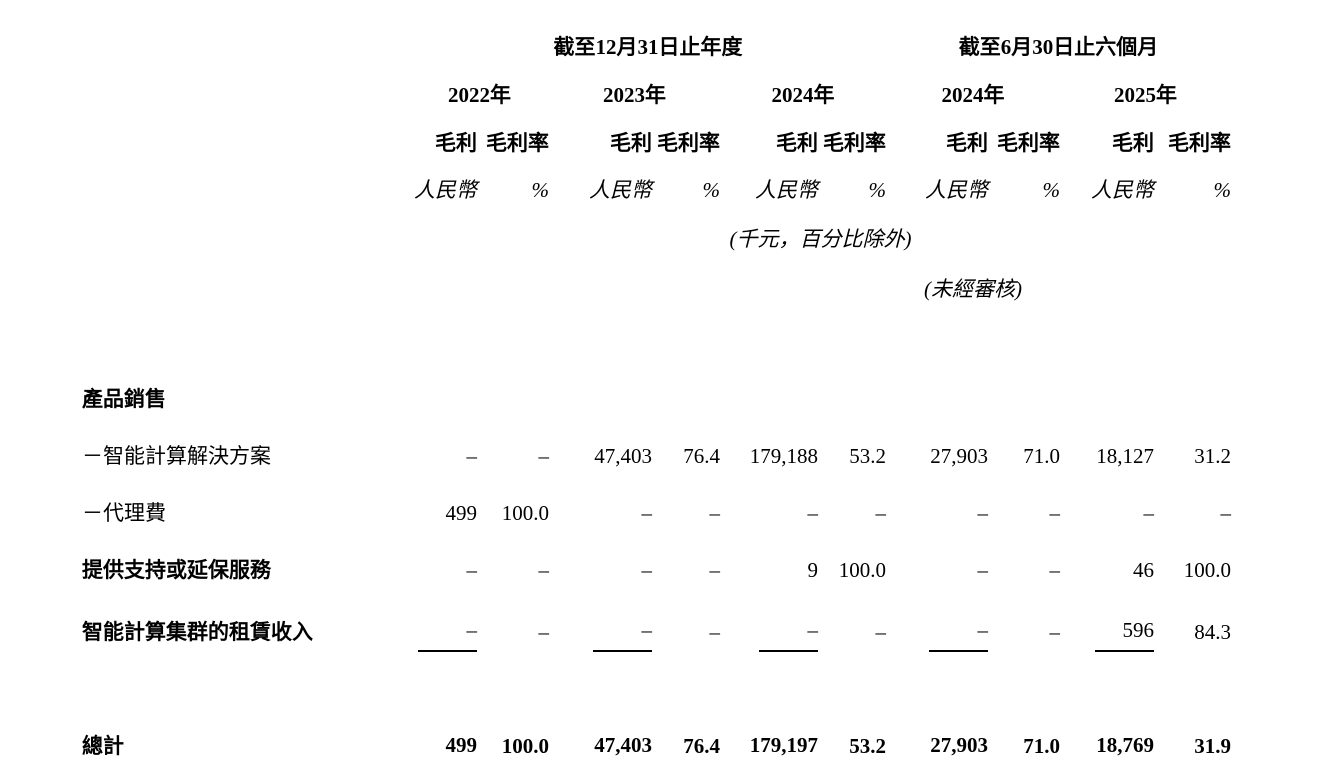 The height and width of the screenshot is (758, 1318). What do you see at coordinates (1107, 728) in the screenshot?
I see `cell-total-value: 18,769` at bounding box center [1107, 728].